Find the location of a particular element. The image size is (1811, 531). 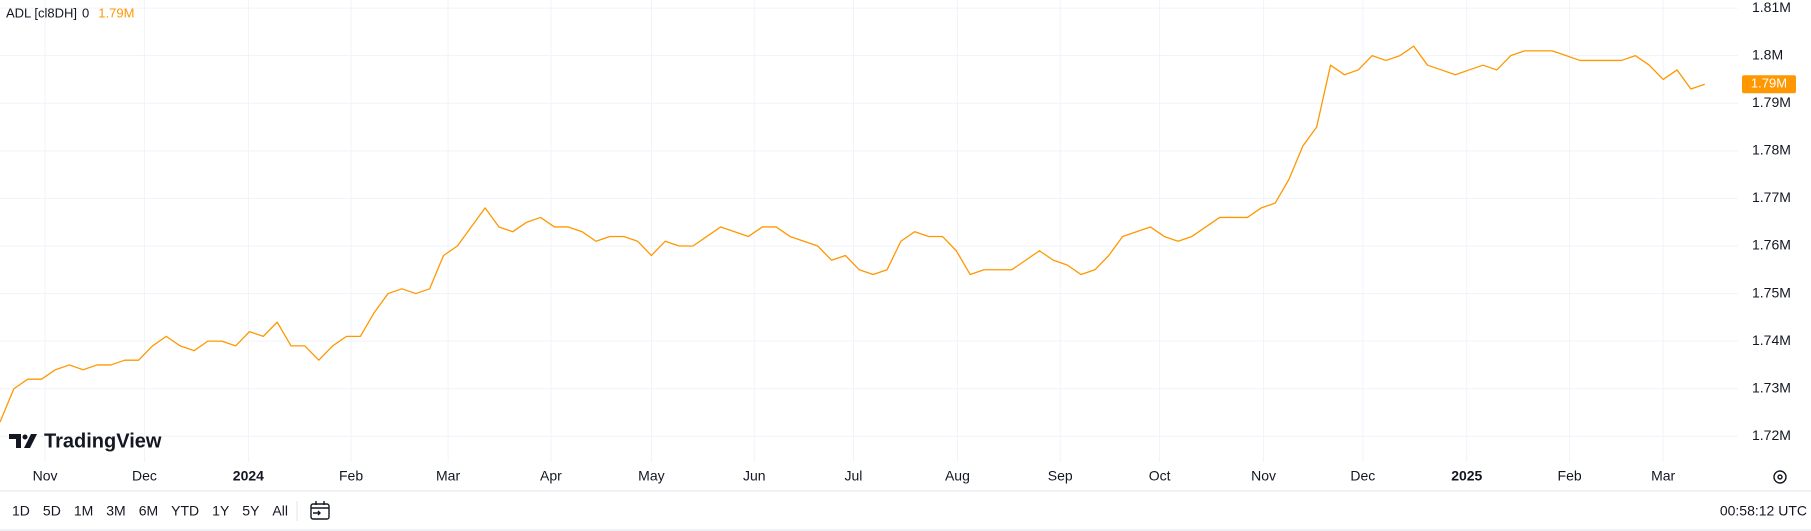

x-tick-label: 2025 is located at coordinates (1466, 476).